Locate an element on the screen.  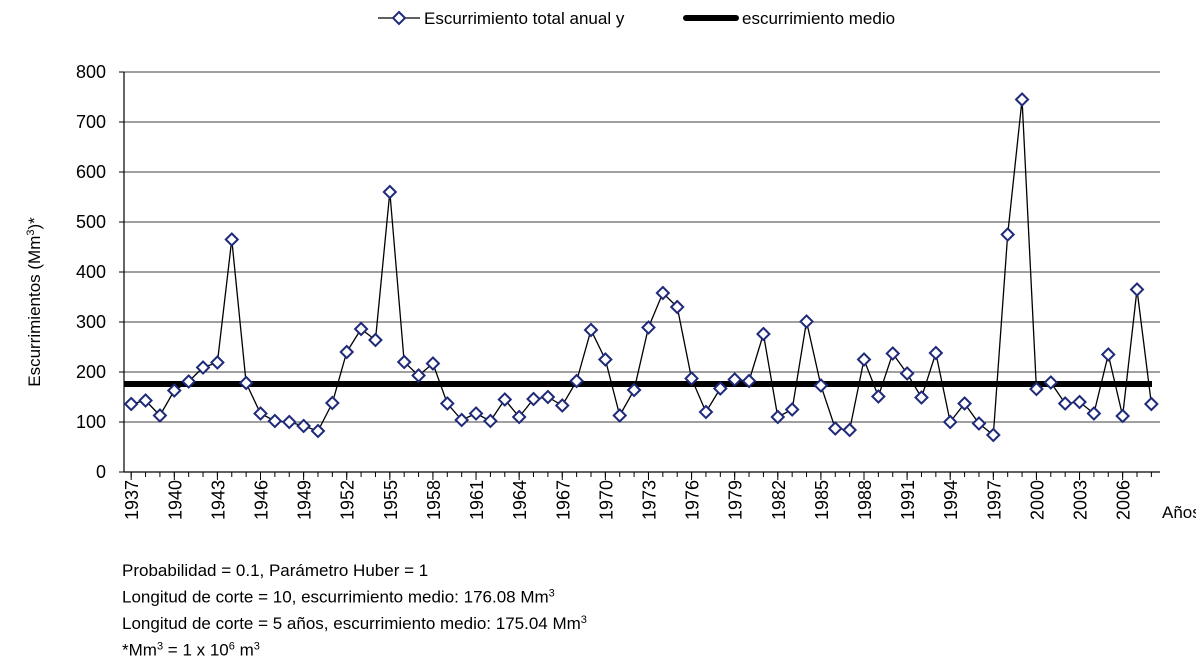
x-tick-label: 1961 is located at coordinates (477, 500).